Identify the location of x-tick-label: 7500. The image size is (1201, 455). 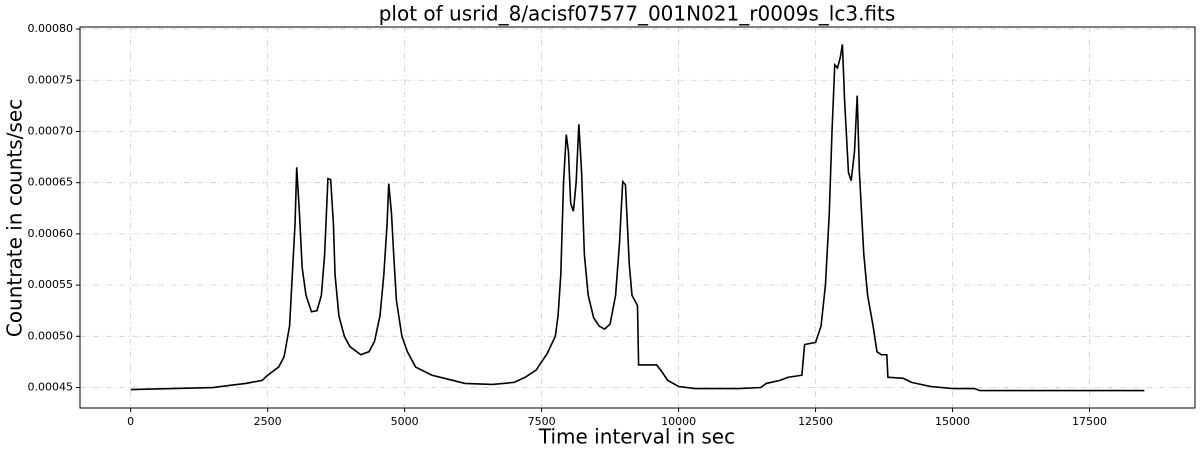
(542, 421).